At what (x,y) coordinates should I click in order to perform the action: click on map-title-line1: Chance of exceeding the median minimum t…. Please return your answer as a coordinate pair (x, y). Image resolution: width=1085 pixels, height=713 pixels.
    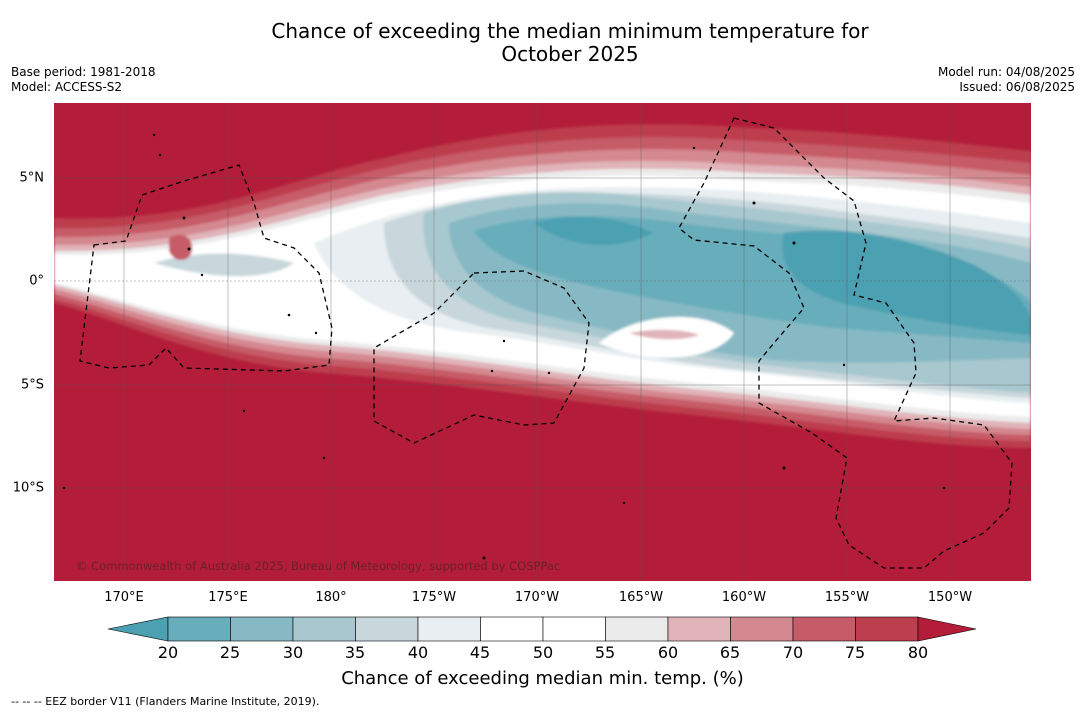
    Looking at the image, I should click on (570, 31).